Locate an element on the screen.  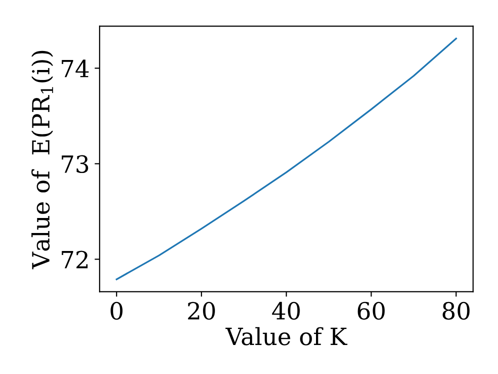
x-axis-title: Value of K is located at coordinates (286, 336).